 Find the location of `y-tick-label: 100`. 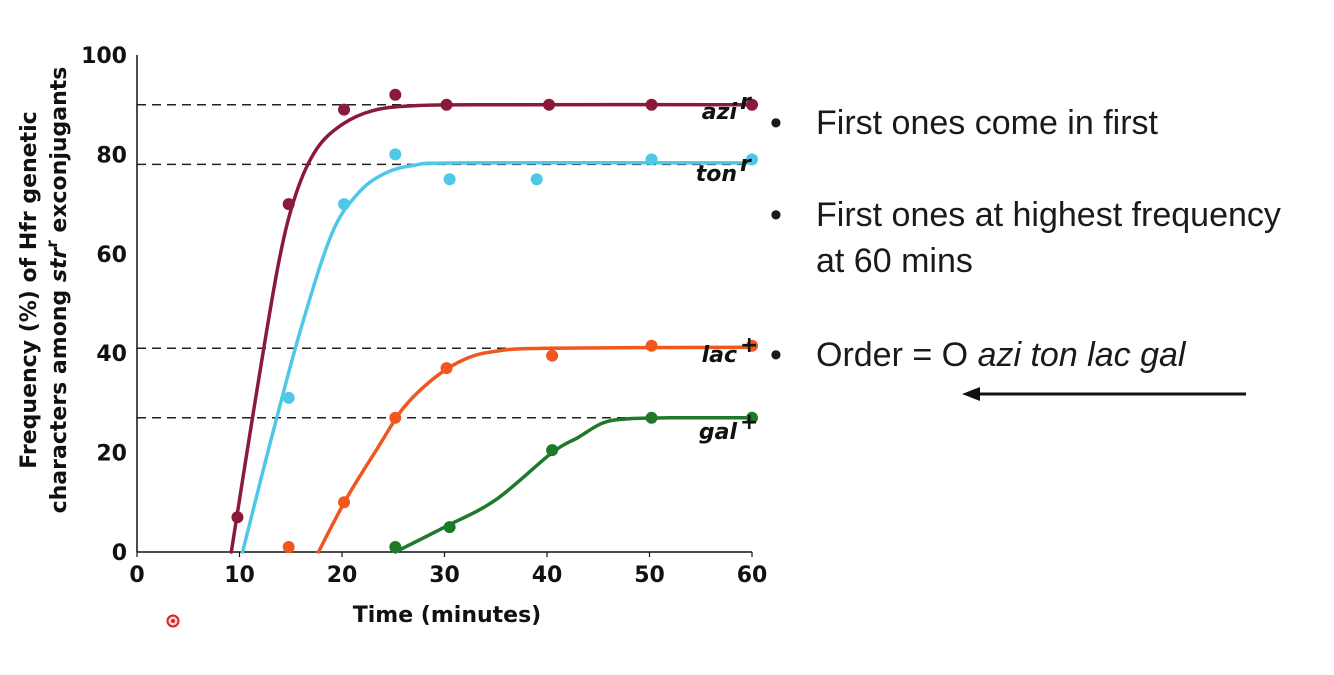

y-tick-label: 100 is located at coordinates (104, 56).